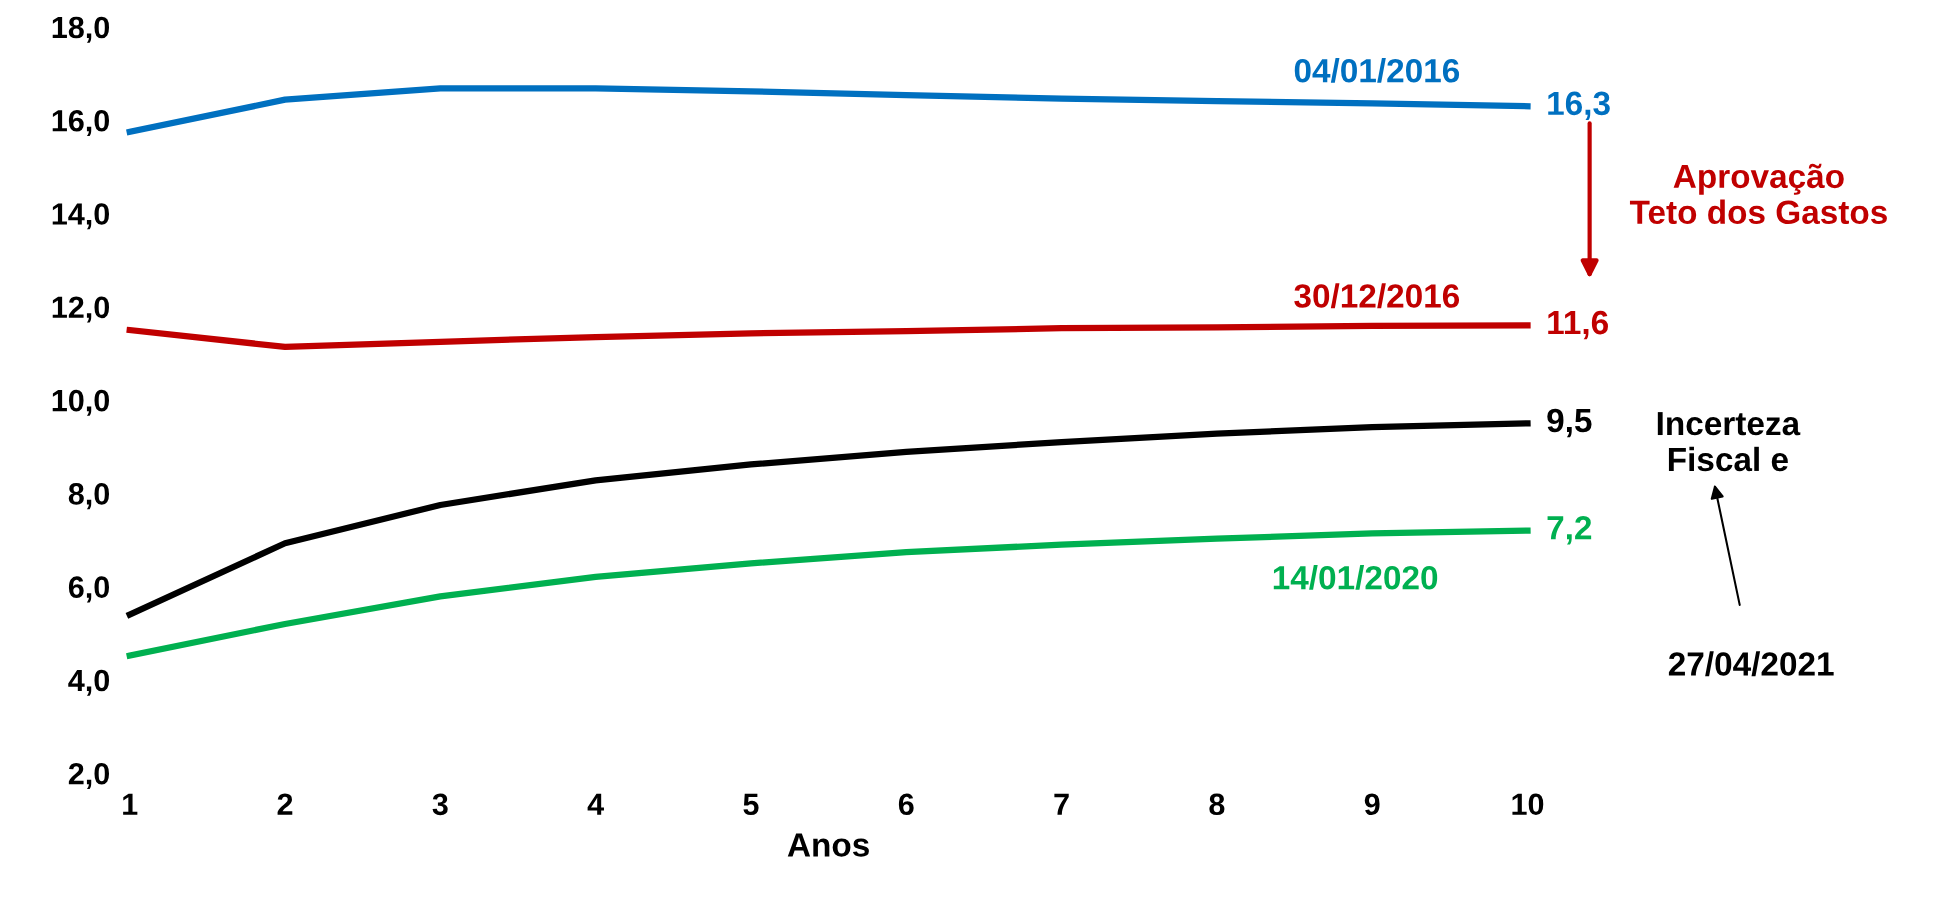 The image size is (1936, 897). I want to click on data-label: 9,5, so click(1569, 423).